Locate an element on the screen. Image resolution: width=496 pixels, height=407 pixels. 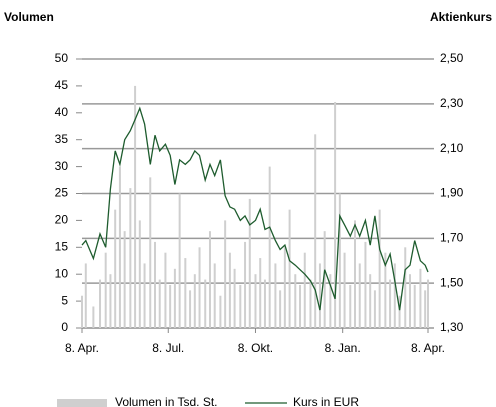
y-tick-label: 15 is located at coordinates (62, 246).